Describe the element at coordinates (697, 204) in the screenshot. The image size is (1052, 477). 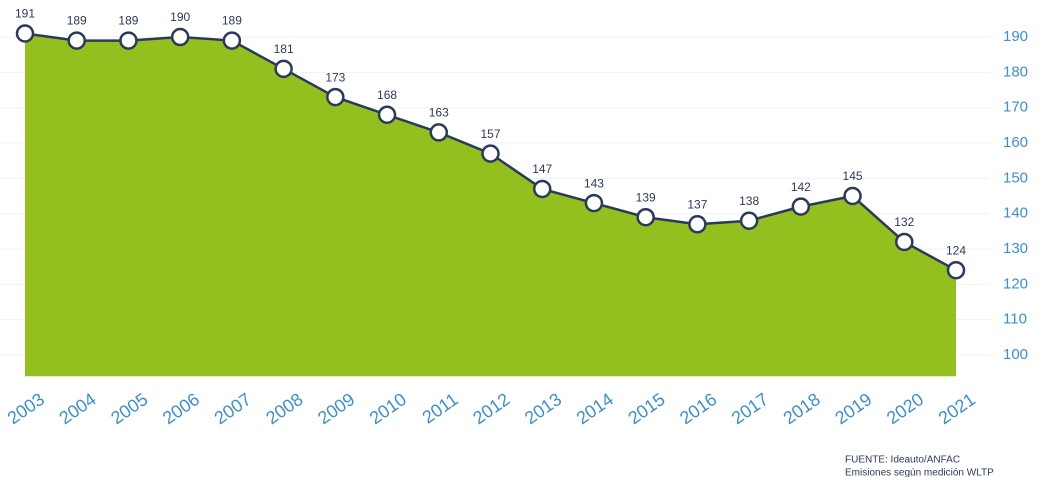
I see `value-label: 137` at that location.